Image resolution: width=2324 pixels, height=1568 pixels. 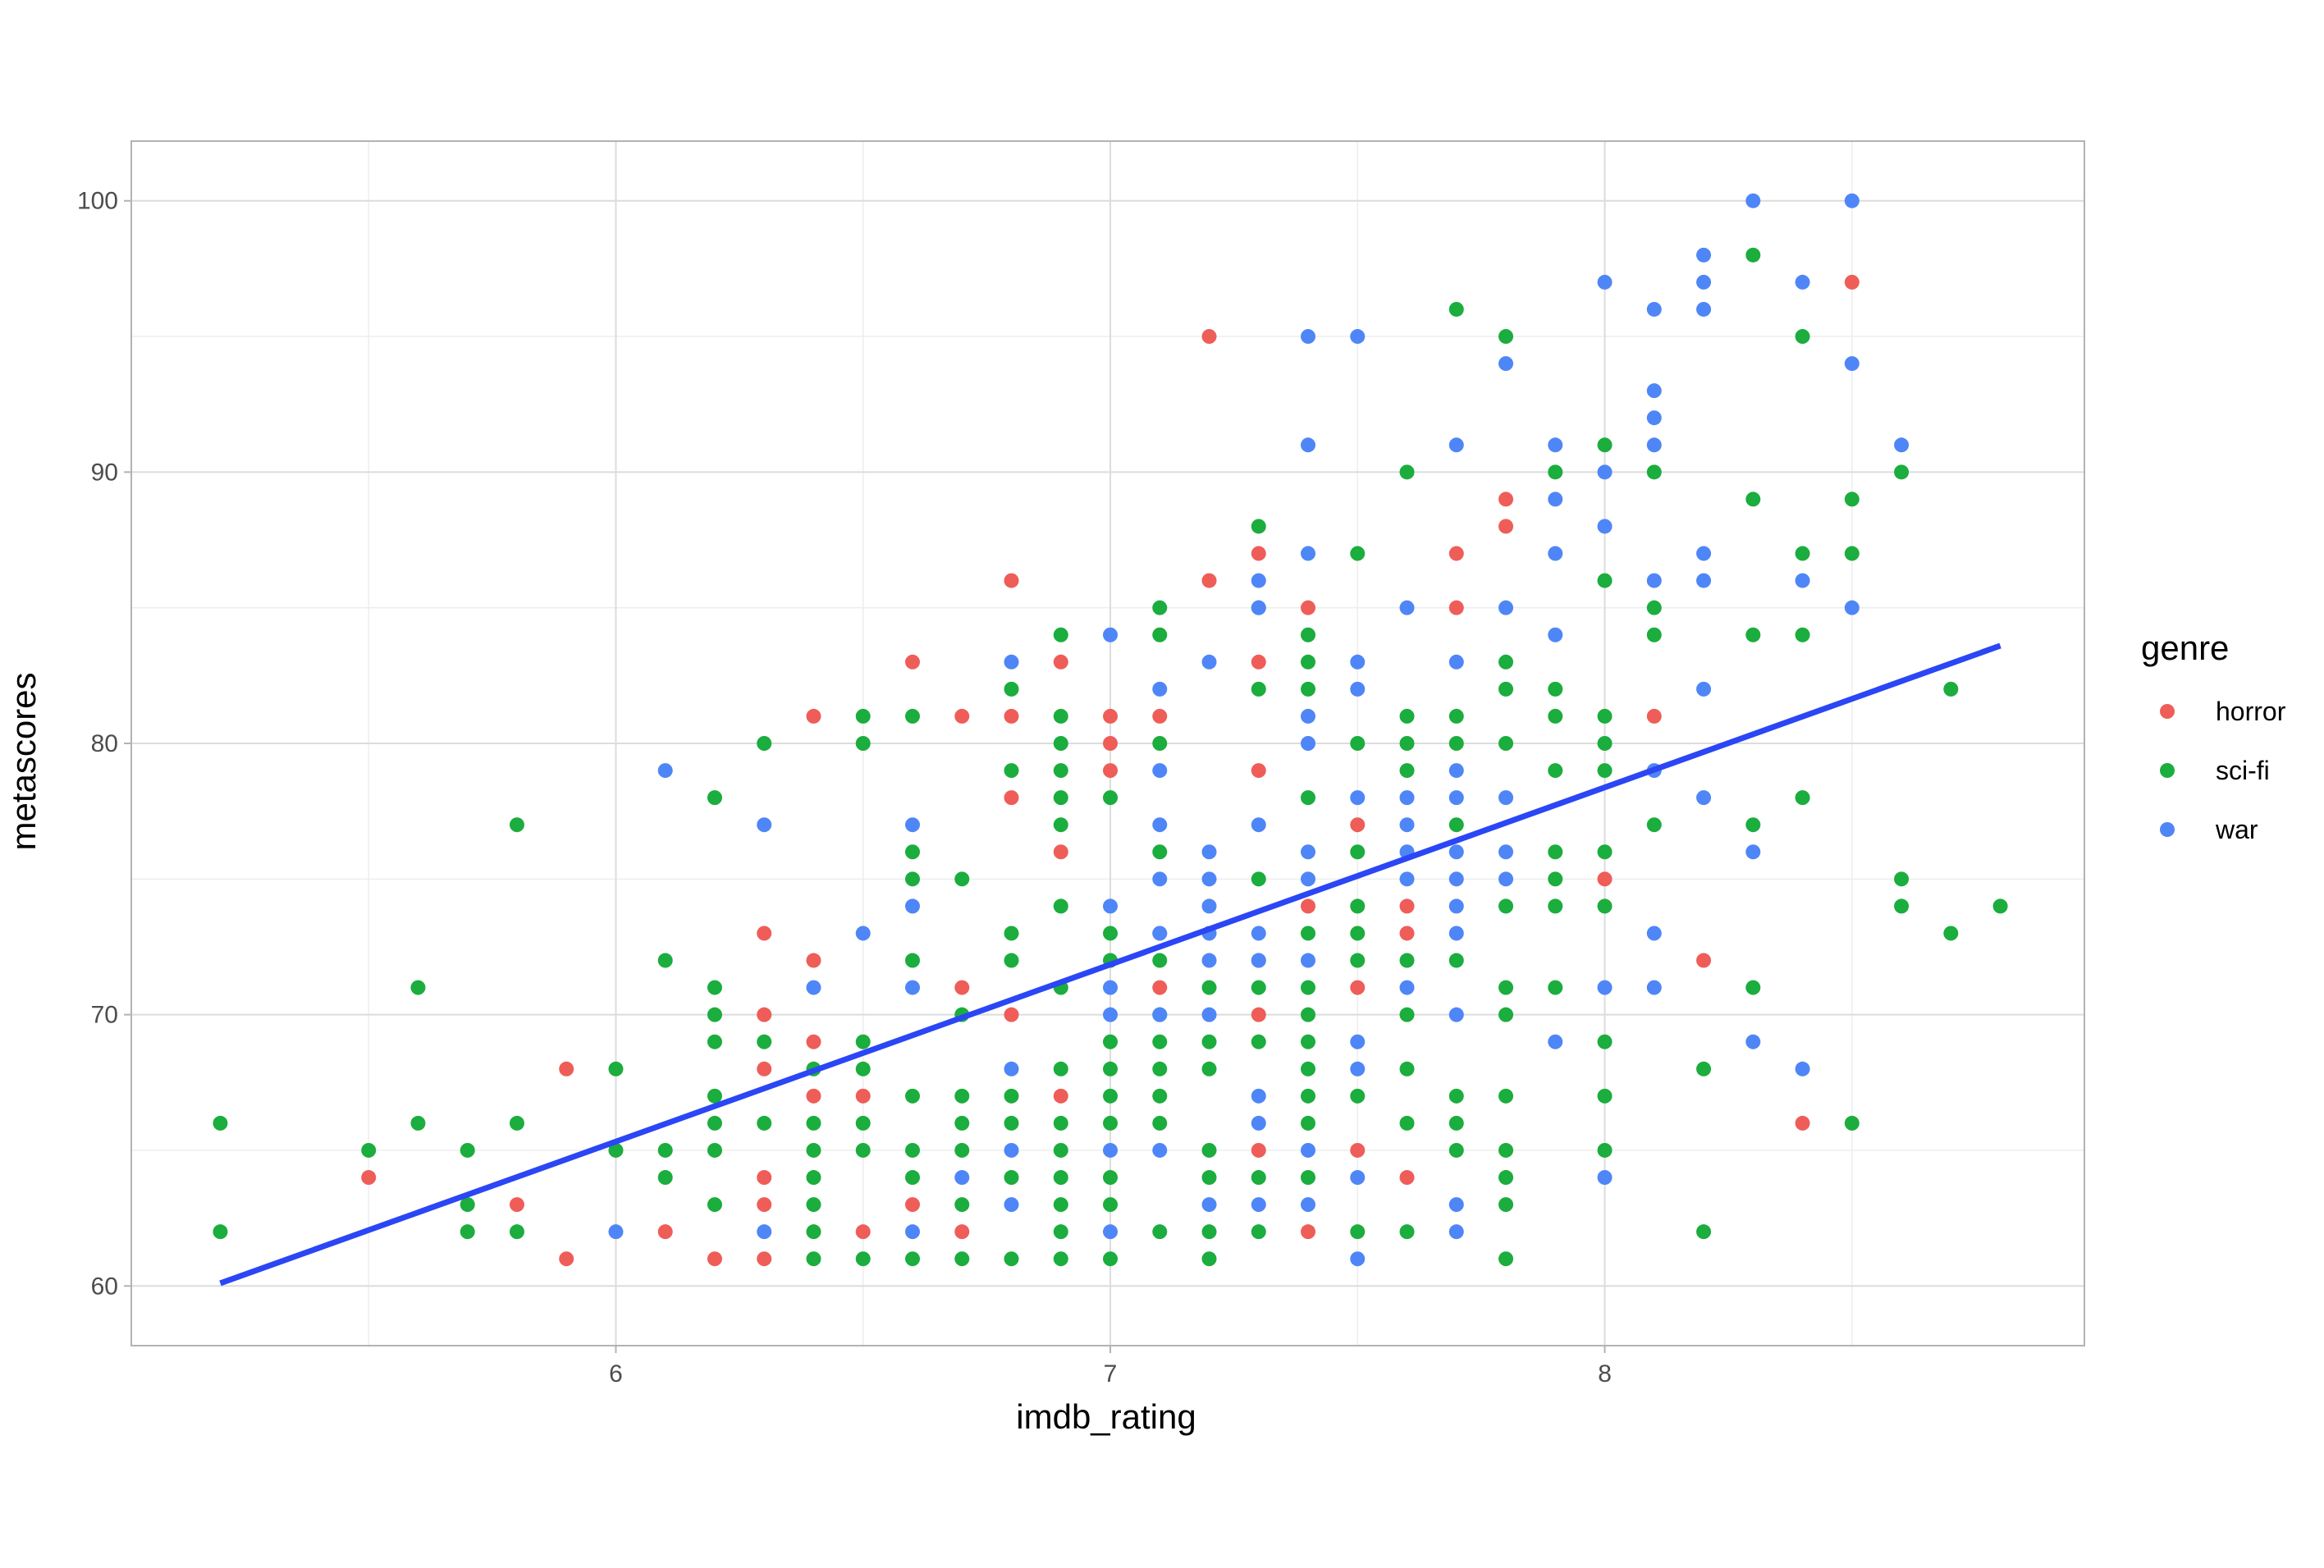 What do you see at coordinates (616, 1373) in the screenshot?
I see `x-tick-label: 6` at bounding box center [616, 1373].